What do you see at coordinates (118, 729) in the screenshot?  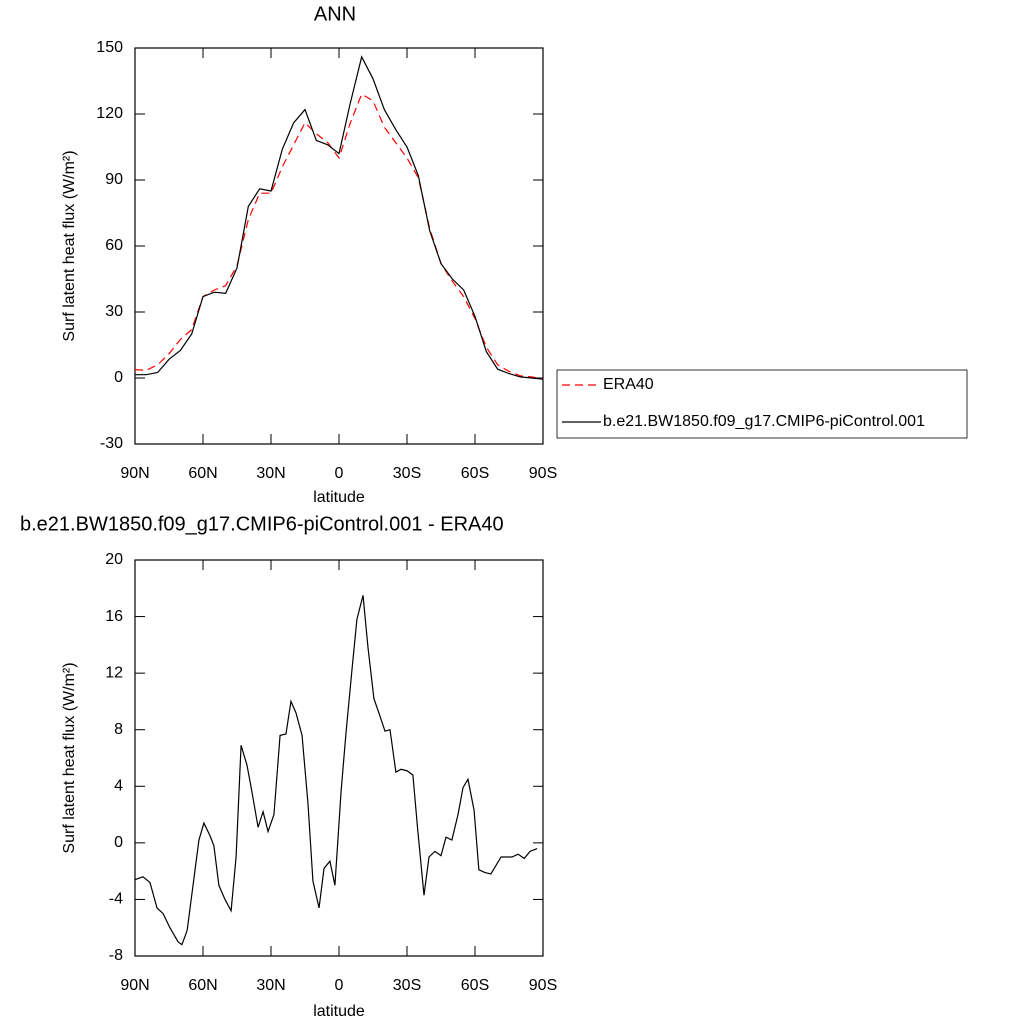 I see `y-tick-label: 8` at bounding box center [118, 729].